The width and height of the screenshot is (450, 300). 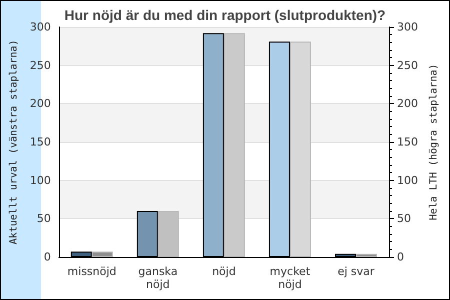 I want to click on chart-title: Hur nöjd är du med din rapport (slutprodukten)?, so click(x=225, y=15).